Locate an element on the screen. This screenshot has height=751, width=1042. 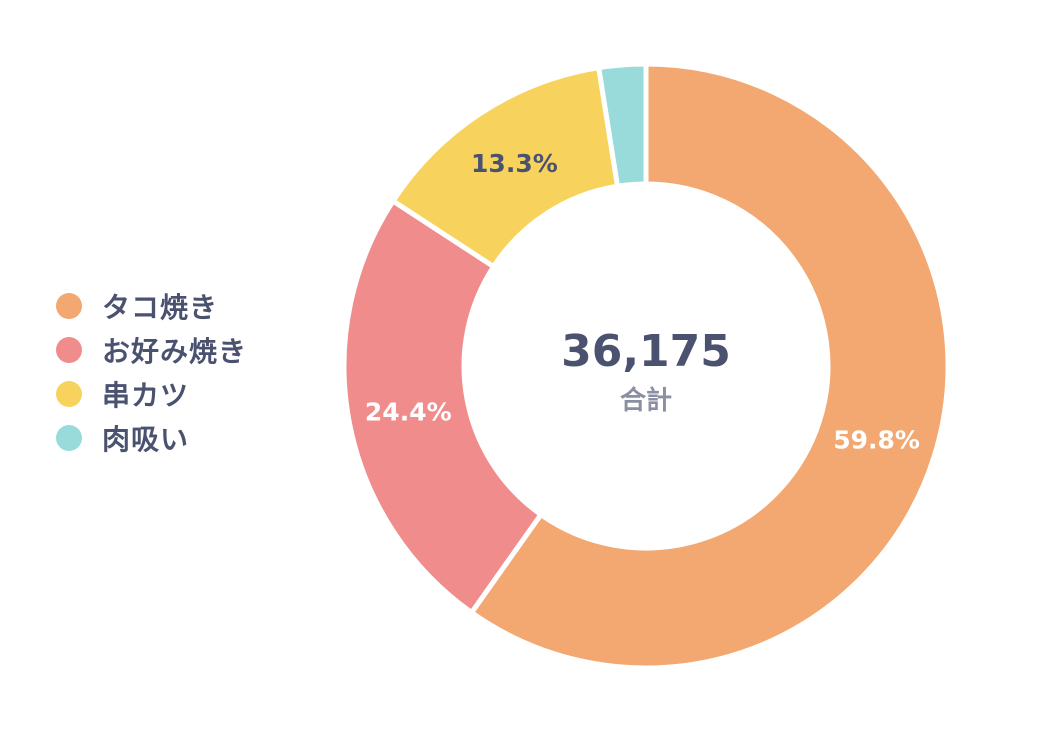
legend-item-okonomiyaki: お好み焼き is located at coordinates (151, 350).